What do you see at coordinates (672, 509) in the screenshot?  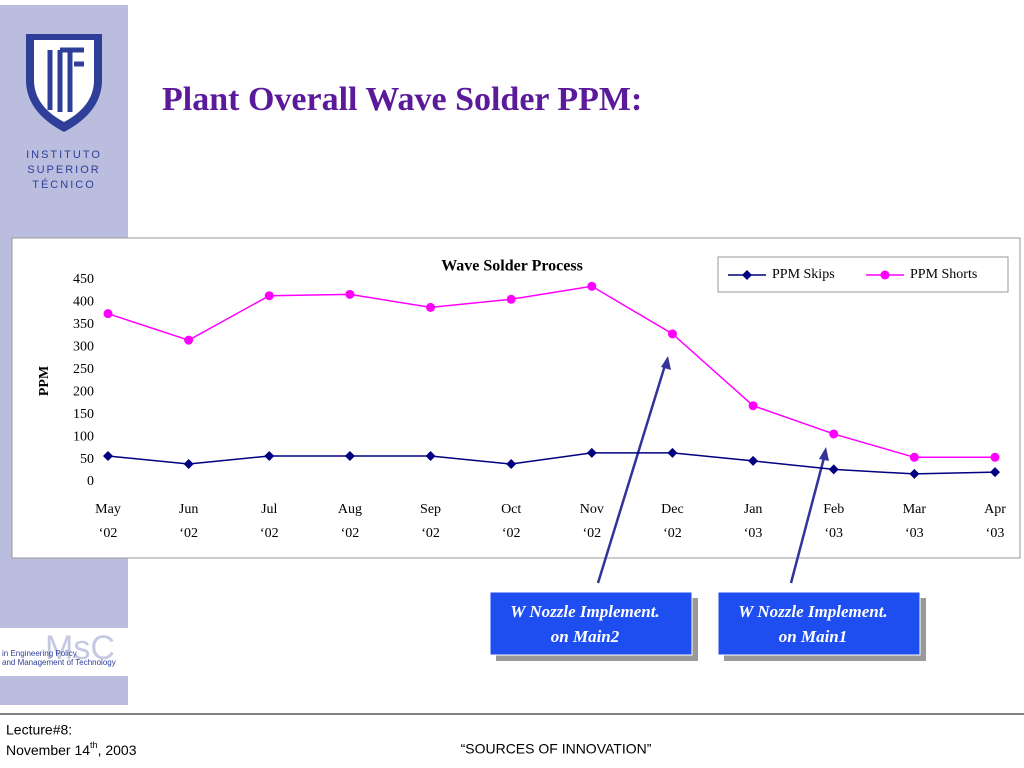 I see `x-tick-label: Dec` at bounding box center [672, 509].